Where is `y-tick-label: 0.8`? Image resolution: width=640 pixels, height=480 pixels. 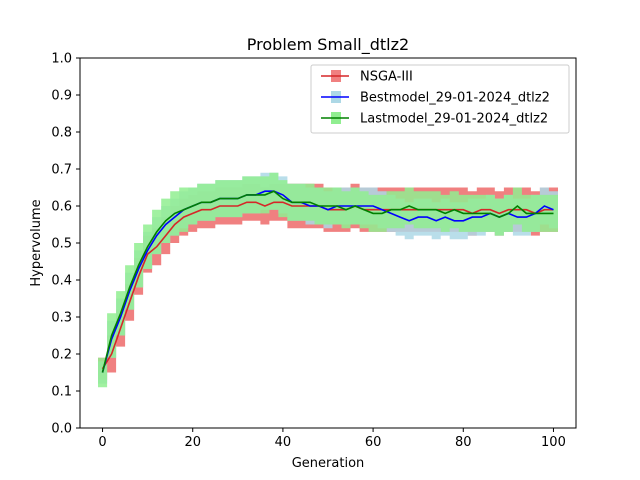 y-tick-label: 0.8 is located at coordinates (61, 133).